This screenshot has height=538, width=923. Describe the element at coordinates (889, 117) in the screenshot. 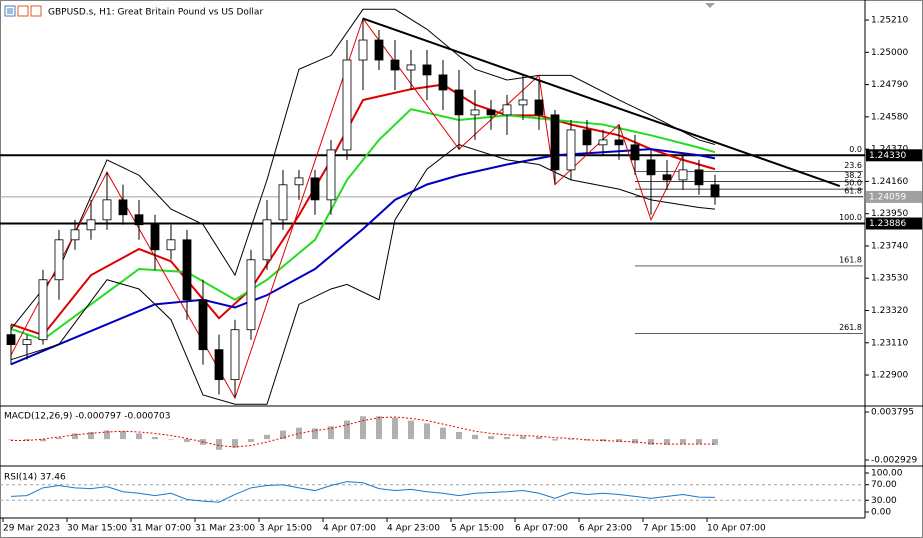

I see `y-tick-label: 1.24580` at that location.